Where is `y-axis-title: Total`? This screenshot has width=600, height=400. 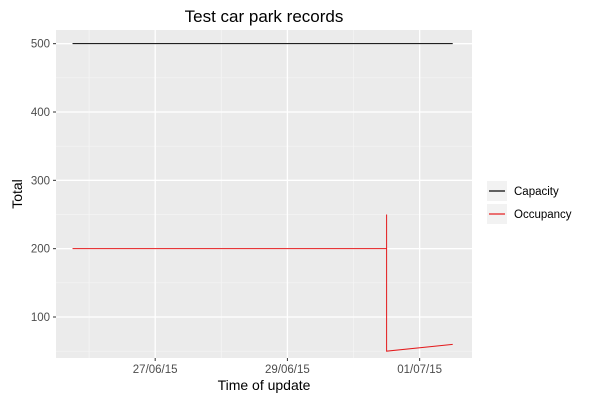
y-axis-title: Total is located at coordinates (17, 194).